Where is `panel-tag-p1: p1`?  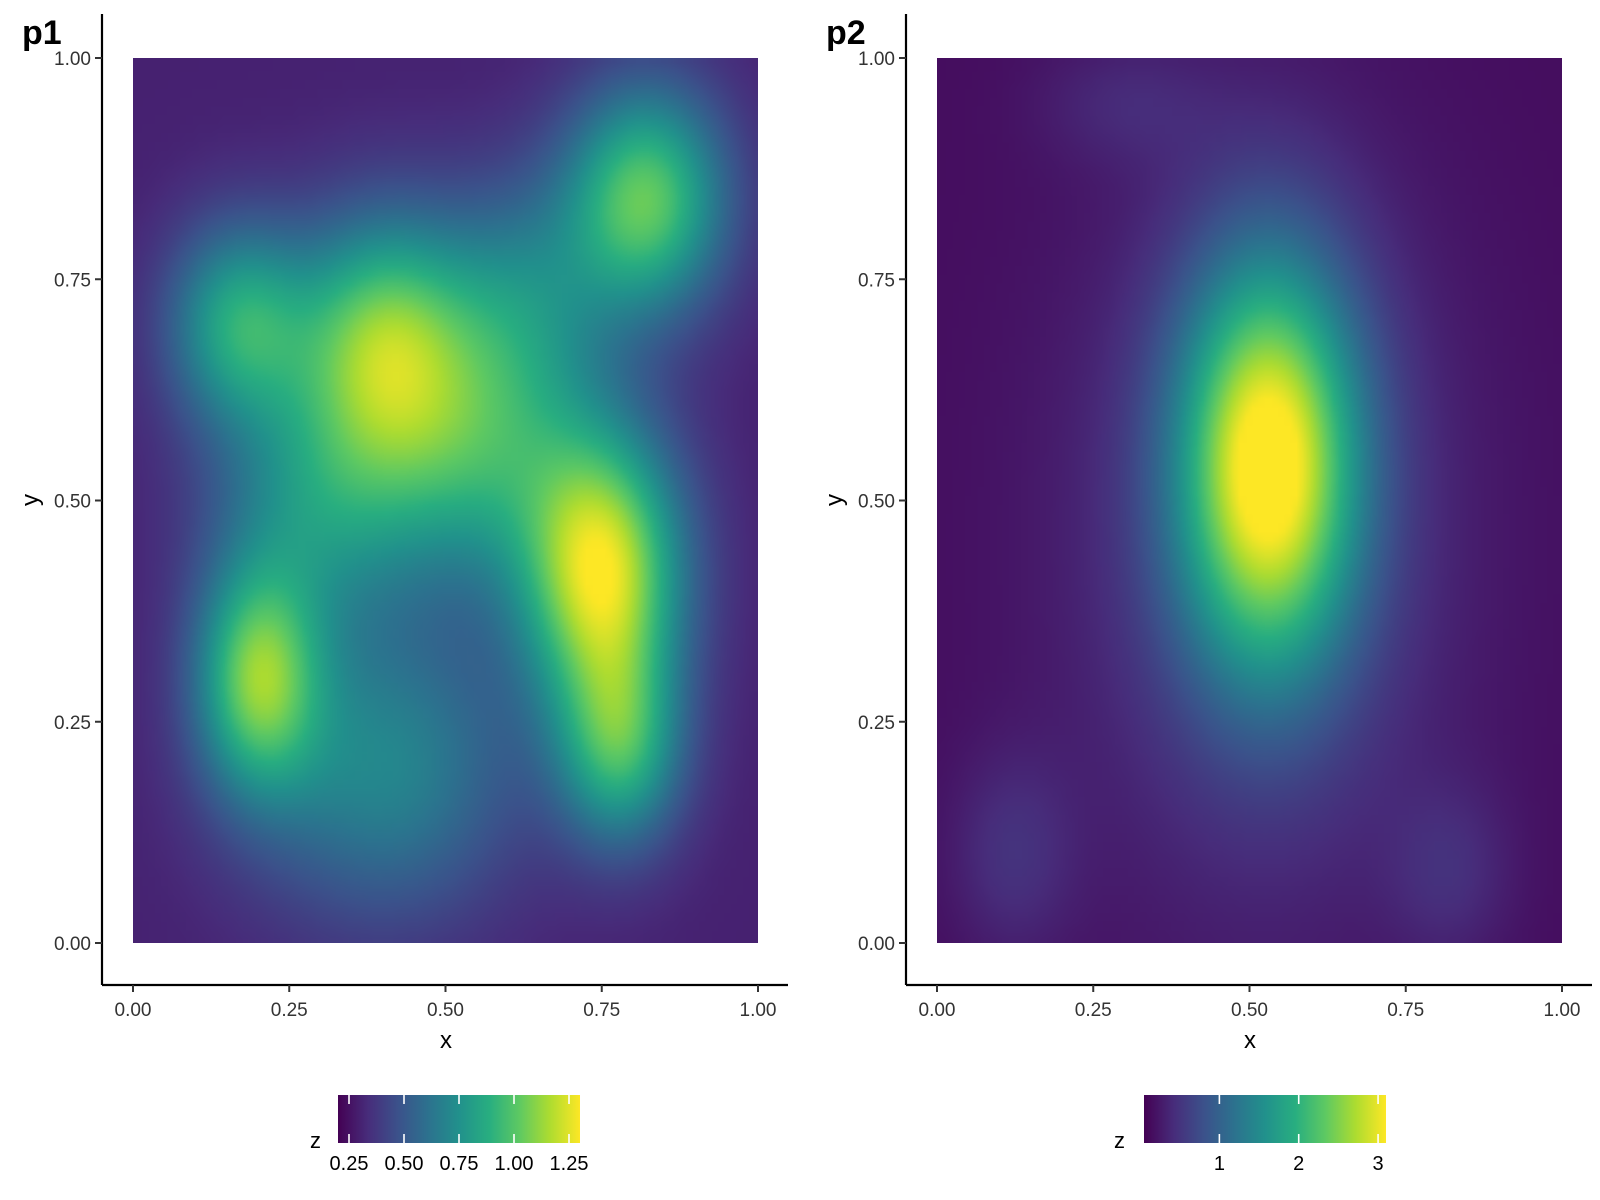
panel-tag-p1: p1 is located at coordinates (42, 33).